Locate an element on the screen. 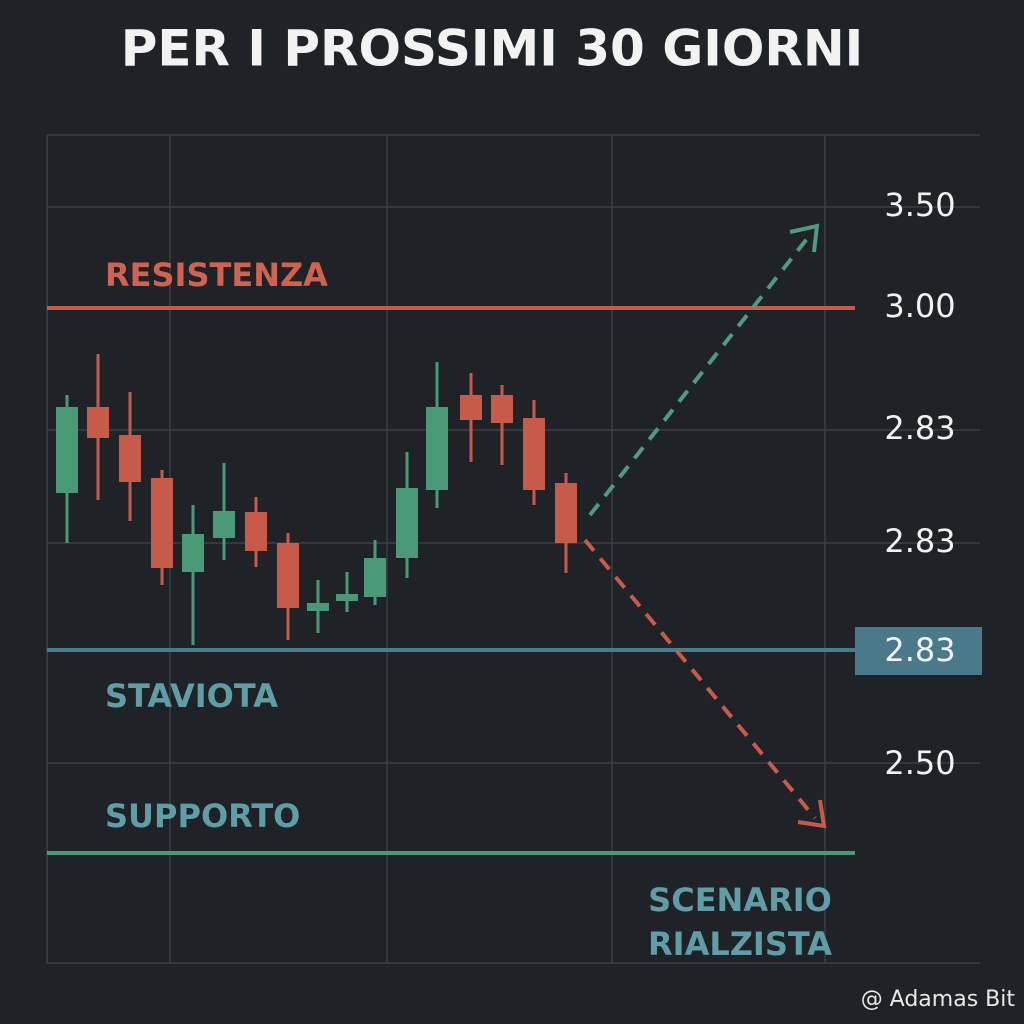  bull-arrow-head is located at coordinates (804, 238).